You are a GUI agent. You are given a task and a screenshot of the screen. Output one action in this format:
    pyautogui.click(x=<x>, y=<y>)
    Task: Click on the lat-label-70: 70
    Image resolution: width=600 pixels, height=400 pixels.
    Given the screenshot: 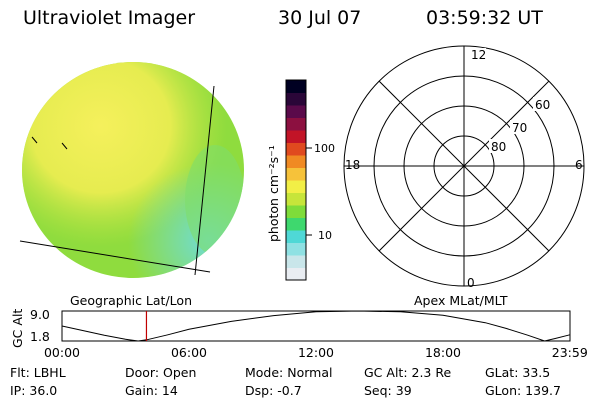 What is the action you would take?
    pyautogui.click(x=519, y=128)
    